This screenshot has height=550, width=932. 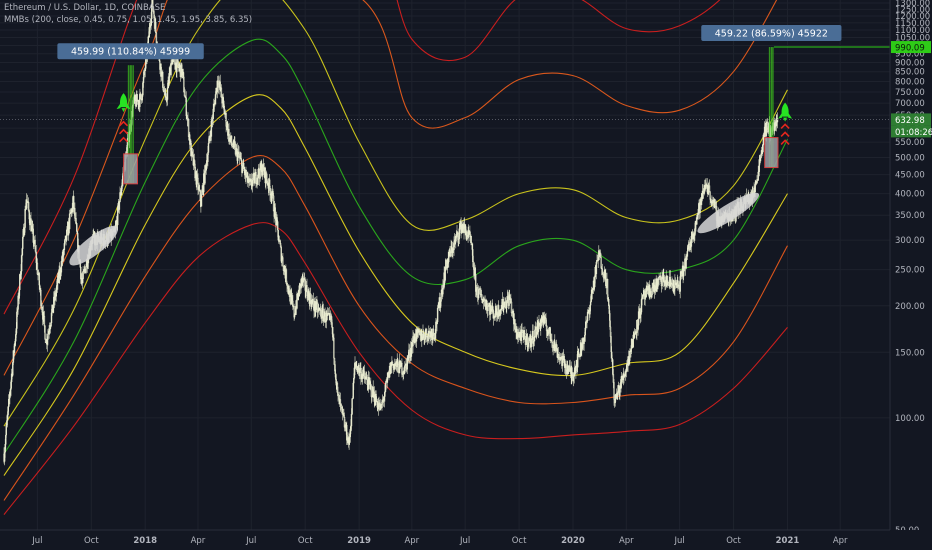 What do you see at coordinates (910, 63) in the screenshot?
I see `y-axis-tick-label: 900.00` at bounding box center [910, 63].